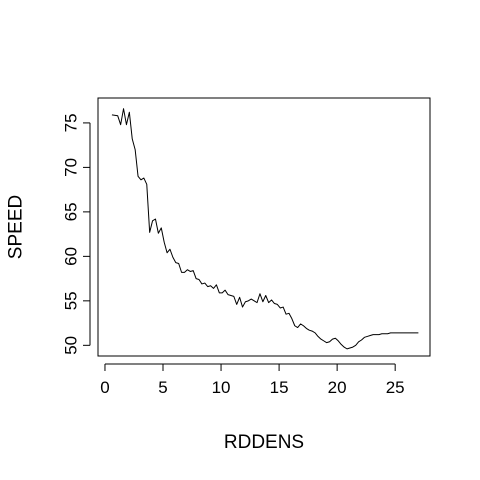  Describe the element at coordinates (16, 227) in the screenshot. I see `y-axis-label: SPEED` at that location.